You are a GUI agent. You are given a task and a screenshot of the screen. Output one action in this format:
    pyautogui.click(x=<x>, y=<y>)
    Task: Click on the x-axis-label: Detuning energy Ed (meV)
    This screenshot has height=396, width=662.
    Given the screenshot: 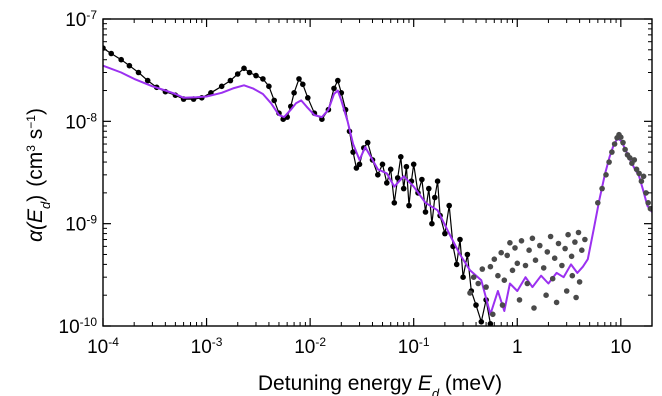 What is the action you would take?
    pyautogui.click(x=380, y=384)
    